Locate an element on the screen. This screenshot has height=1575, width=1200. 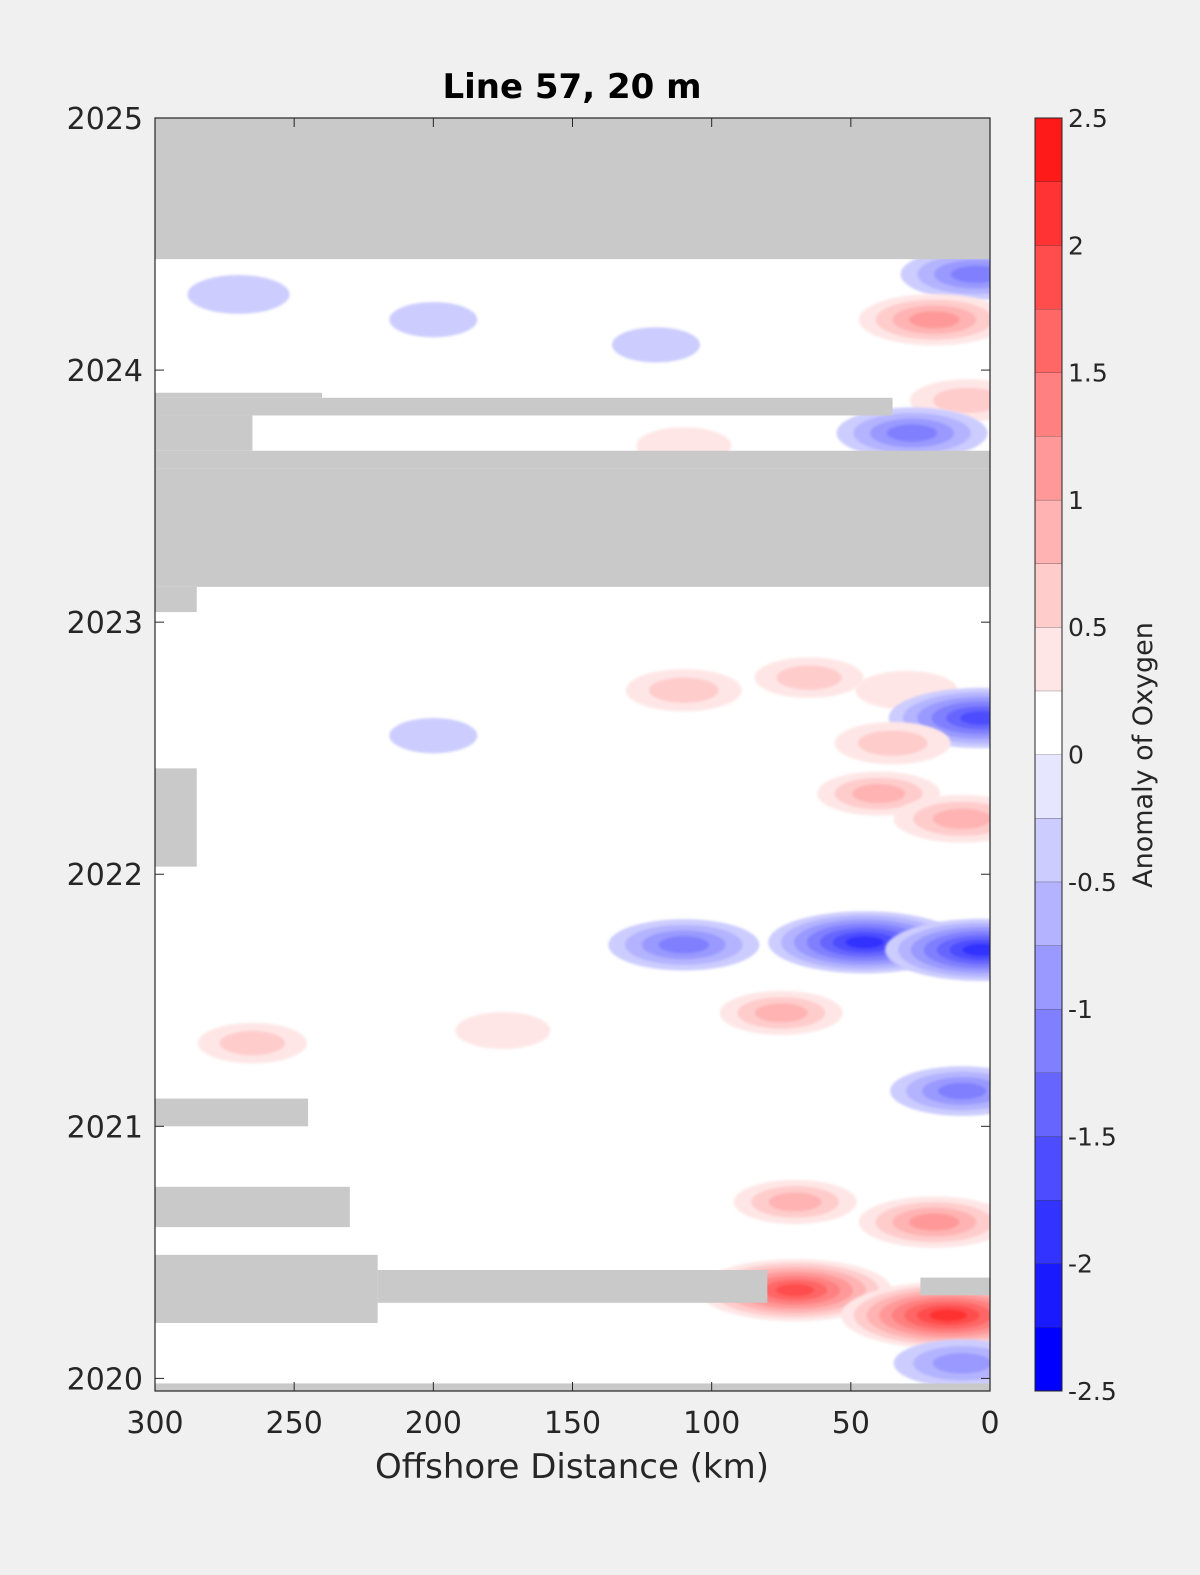
x-tick-label: 50 is located at coordinates (851, 1423).